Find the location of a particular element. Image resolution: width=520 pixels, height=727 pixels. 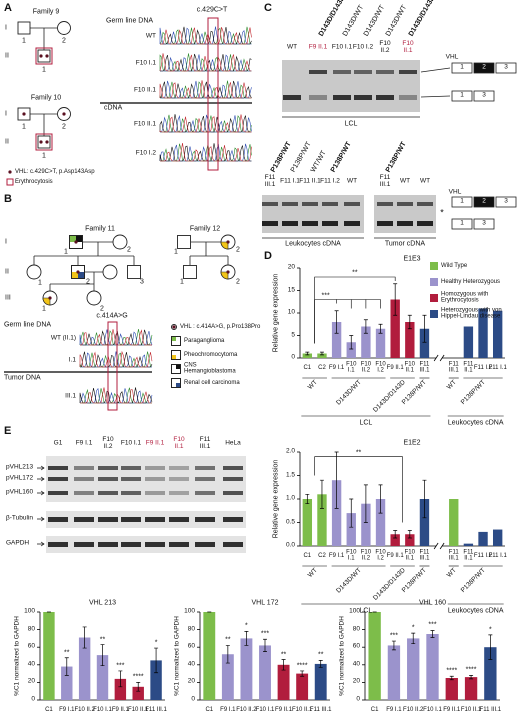

significance: ** is located at coordinates (283, 654).